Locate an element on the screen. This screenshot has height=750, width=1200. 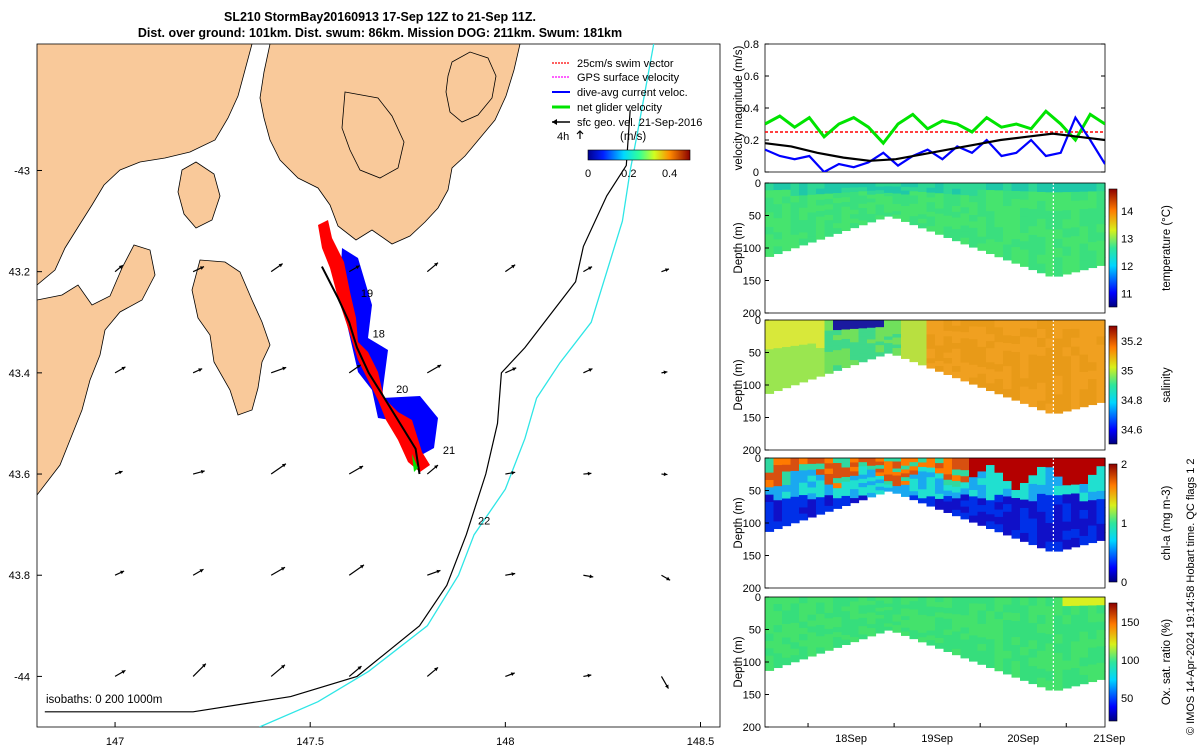
map-ytick-label: 43.2 is located at coordinates (19, 273).